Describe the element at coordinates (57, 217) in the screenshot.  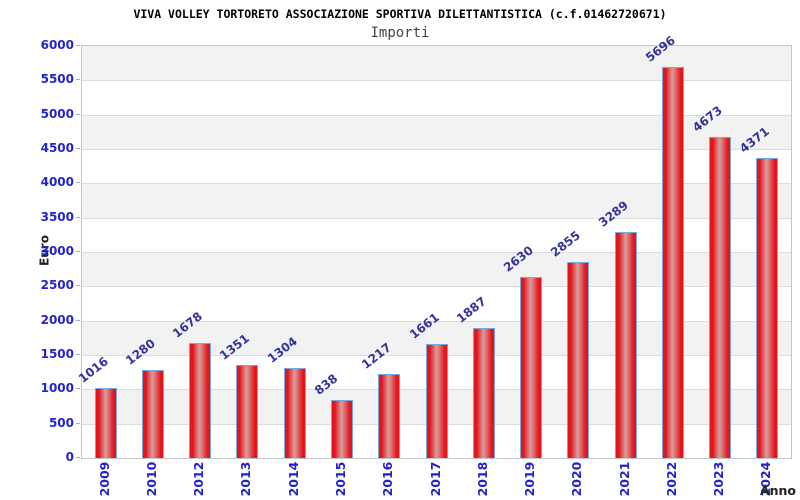
I see `y-tick-label: 3500` at that location.